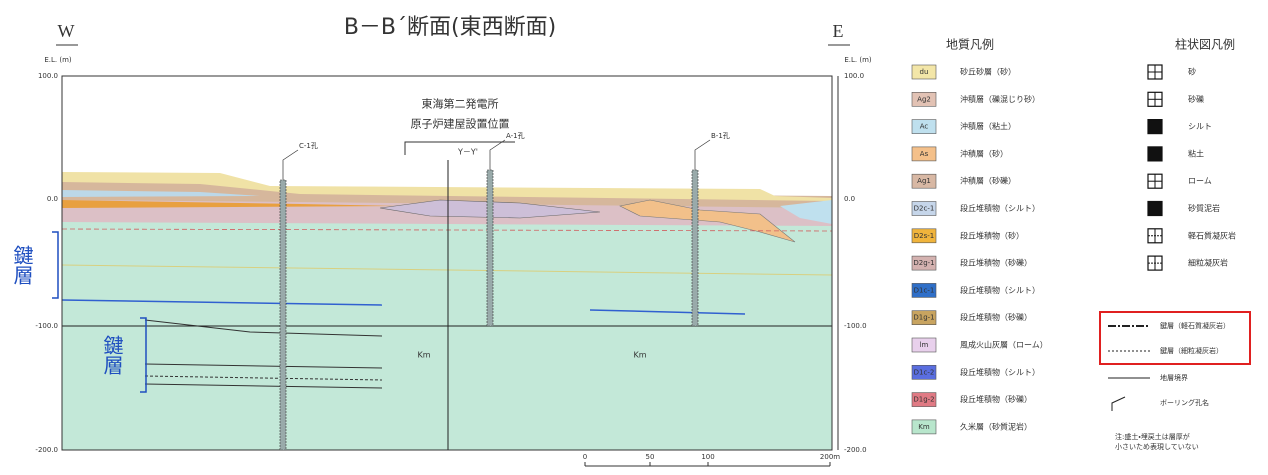 The image size is (1268, 475). Describe the element at coordinates (231, 204) in the screenshot. I see `layer-sand` at that location.